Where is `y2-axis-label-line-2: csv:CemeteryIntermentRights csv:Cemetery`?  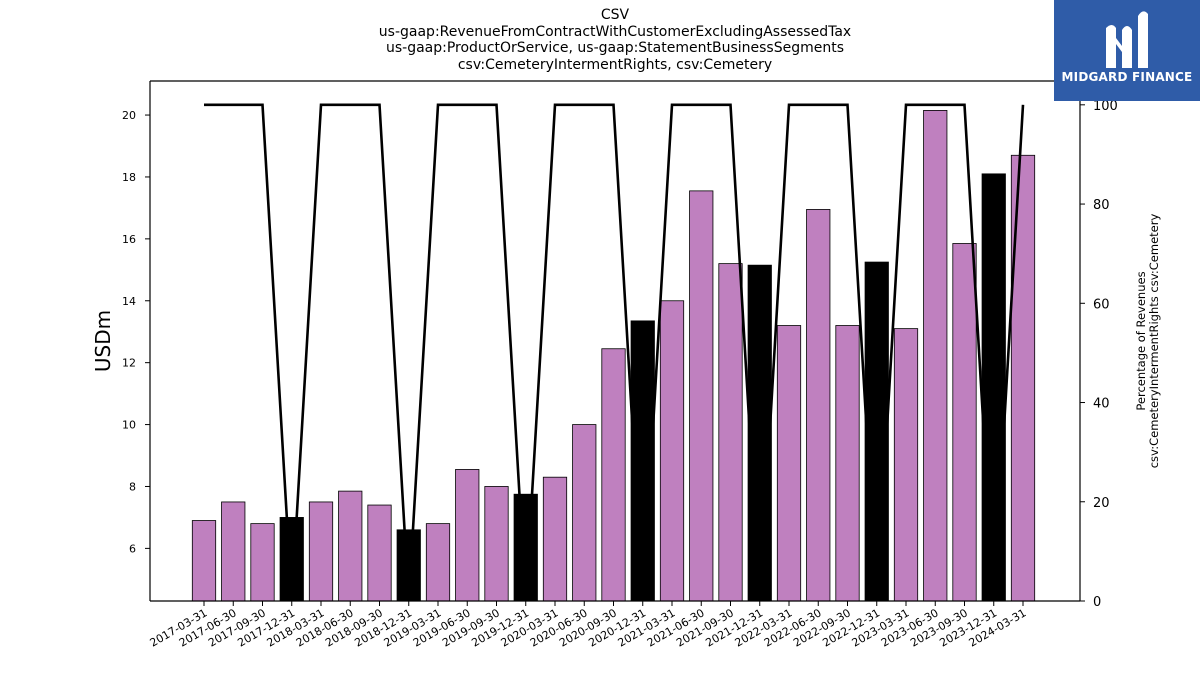
y2-axis-label-line-2: csv:CemeteryIntermentRights csv:Cemetery is located at coordinates (1154, 341).